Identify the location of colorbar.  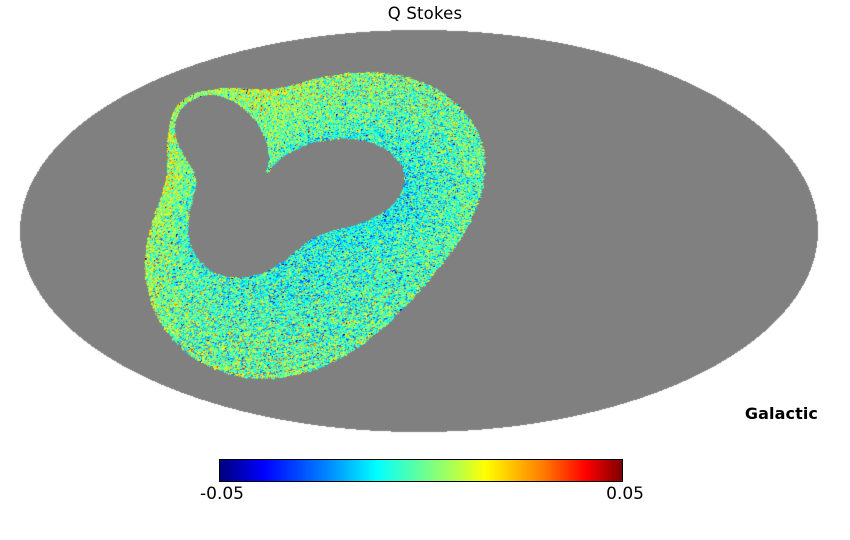
(421, 470).